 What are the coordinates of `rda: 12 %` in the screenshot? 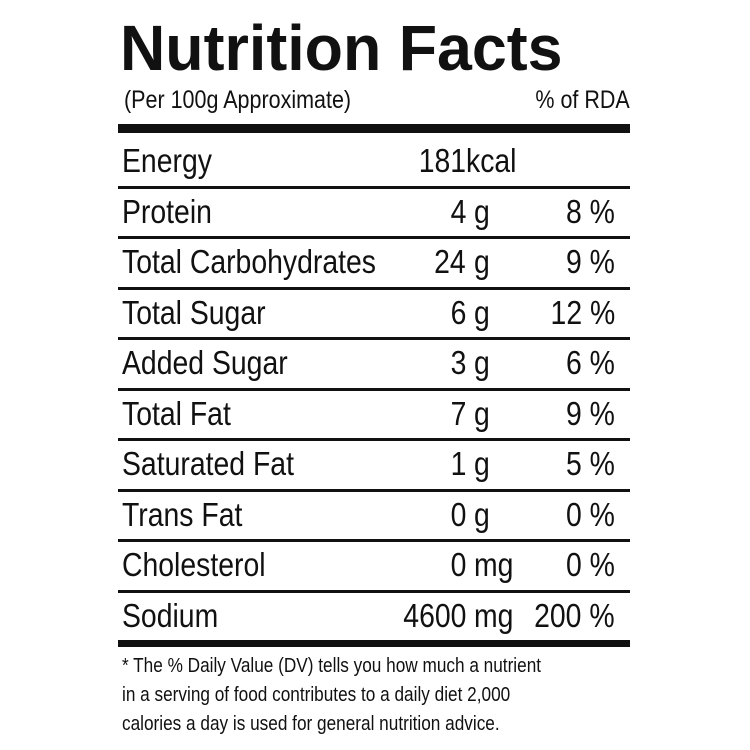 It's located at (582, 312).